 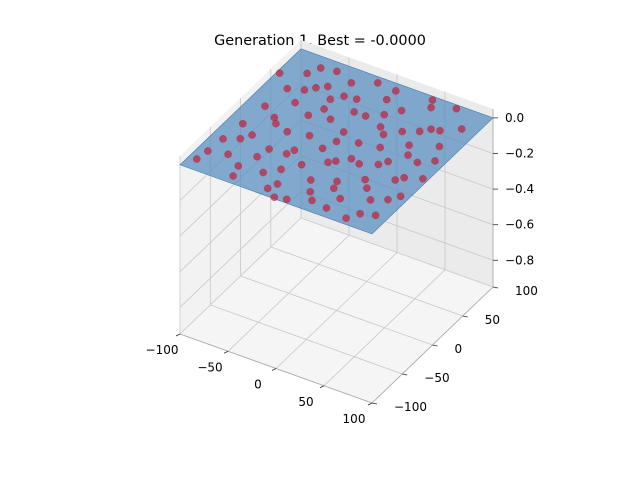 What do you see at coordinates (519, 189) in the screenshot?
I see `z-tick-label: −0.4` at bounding box center [519, 189].